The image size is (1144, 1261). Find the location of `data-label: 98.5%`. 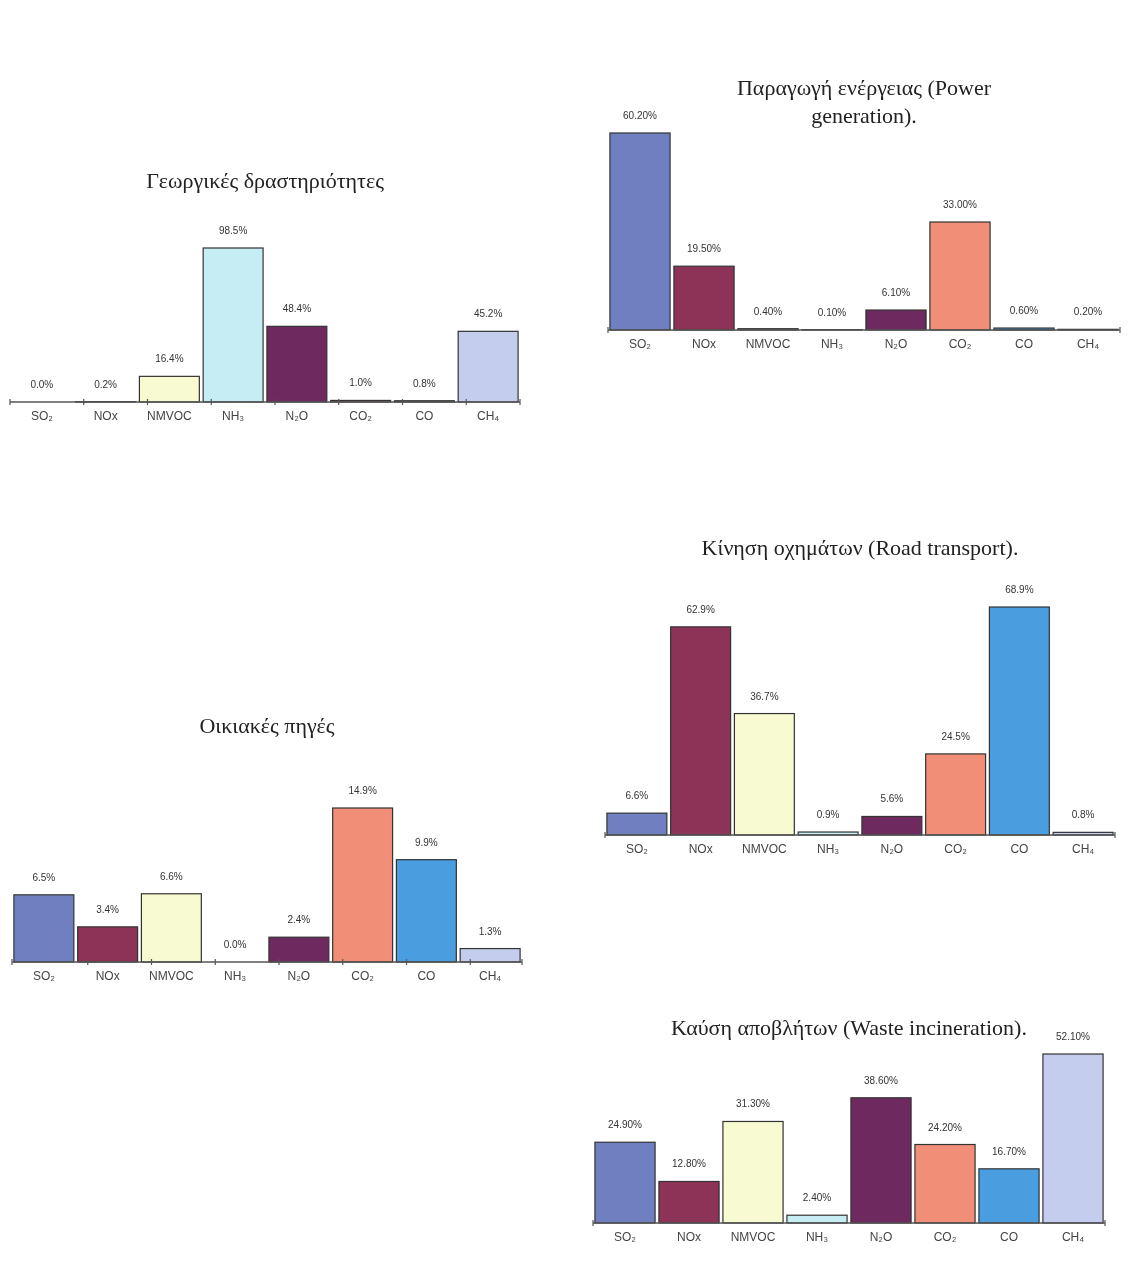

data-label: 98.5% is located at coordinates (233, 230).